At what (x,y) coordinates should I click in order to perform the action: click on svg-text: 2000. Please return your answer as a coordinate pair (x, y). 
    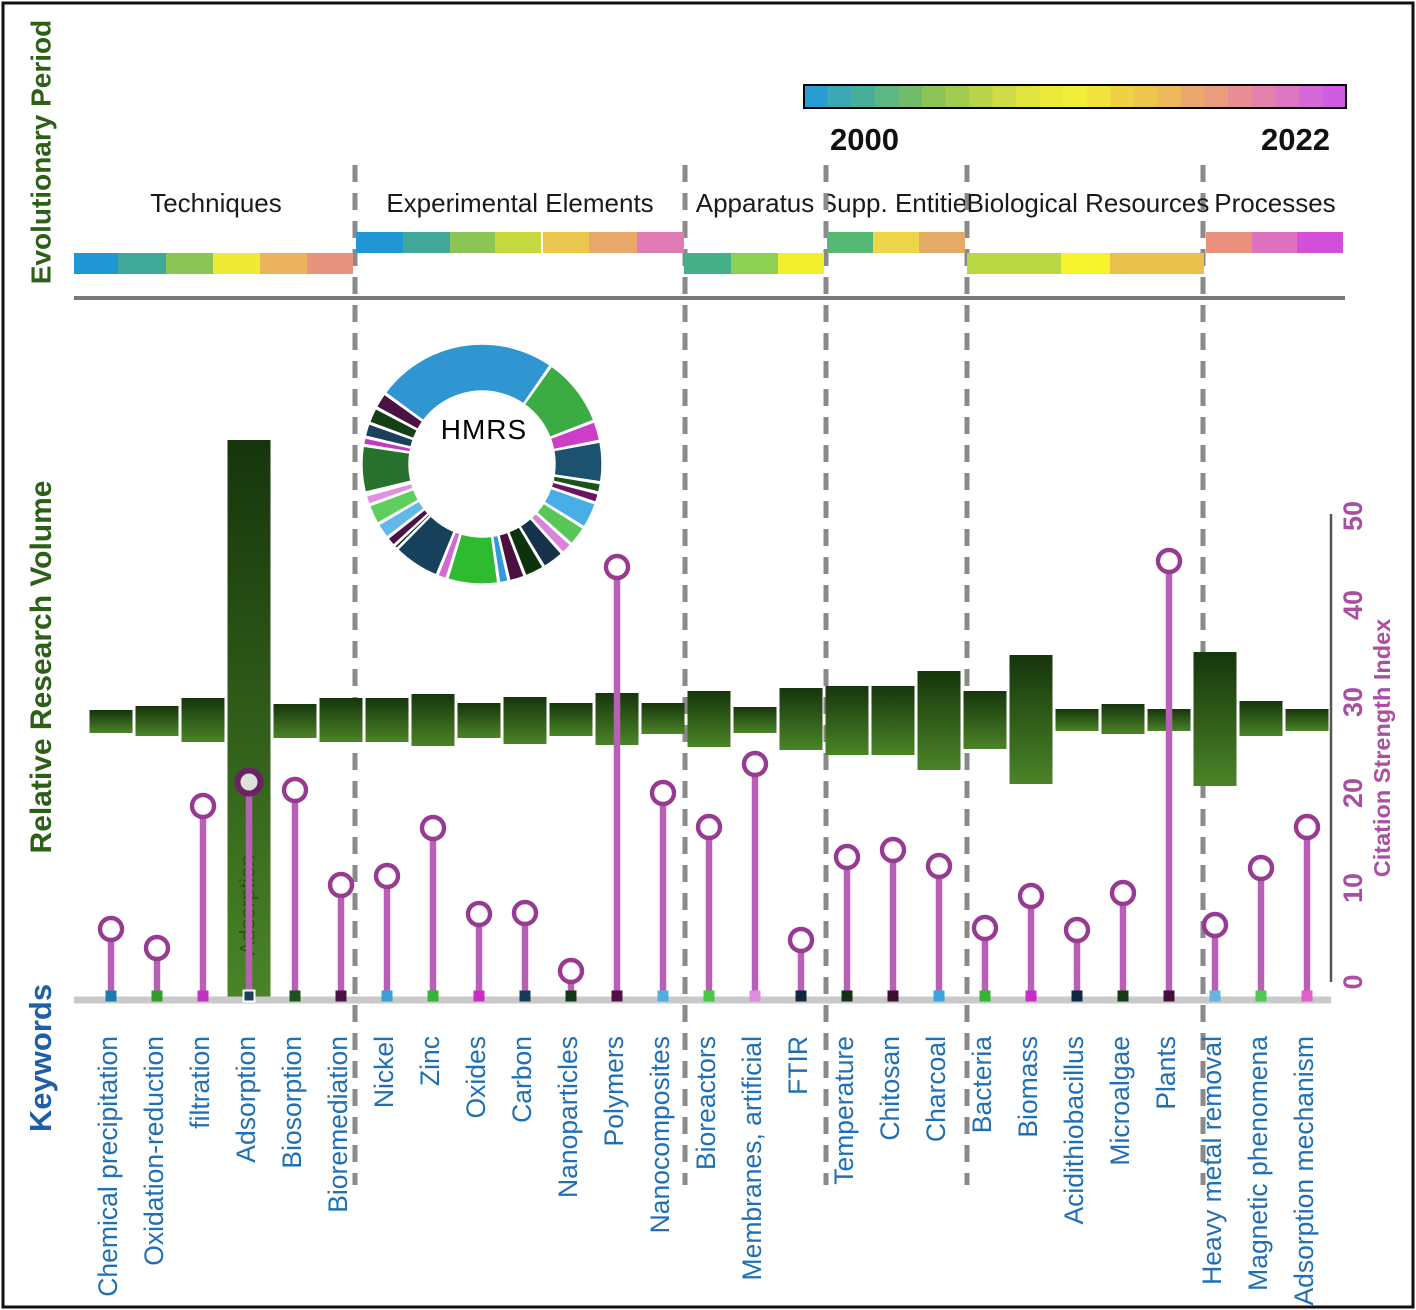
    Looking at the image, I should click on (864, 139).